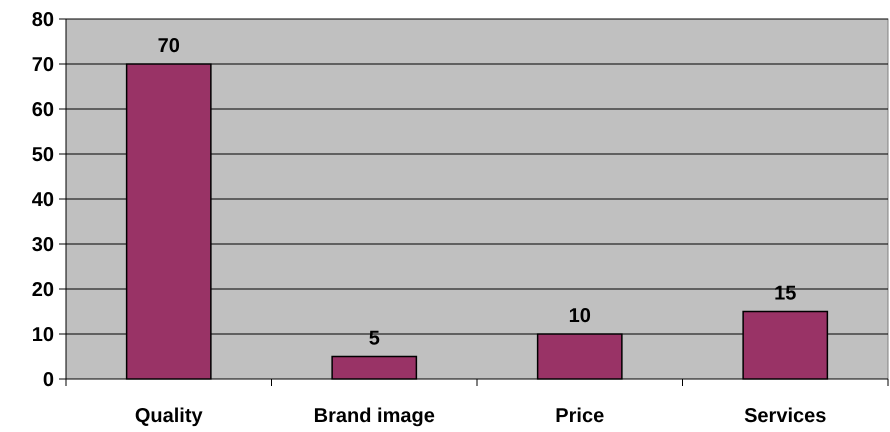 This screenshot has width=890, height=432. I want to click on y-tick-label: 50, so click(43, 155).